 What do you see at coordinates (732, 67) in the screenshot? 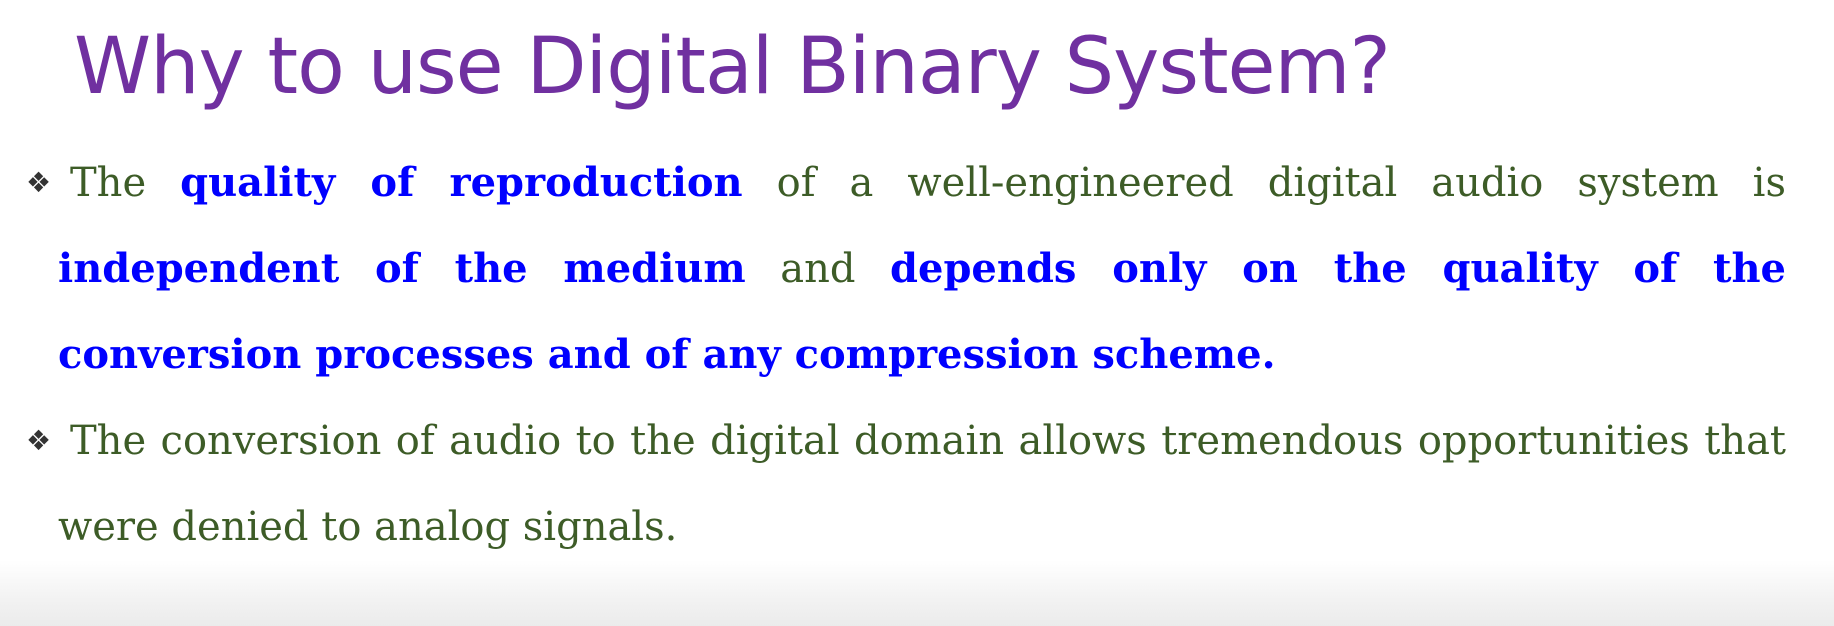
I see `slide-title: Why to use Digital Binary System?` at bounding box center [732, 67].